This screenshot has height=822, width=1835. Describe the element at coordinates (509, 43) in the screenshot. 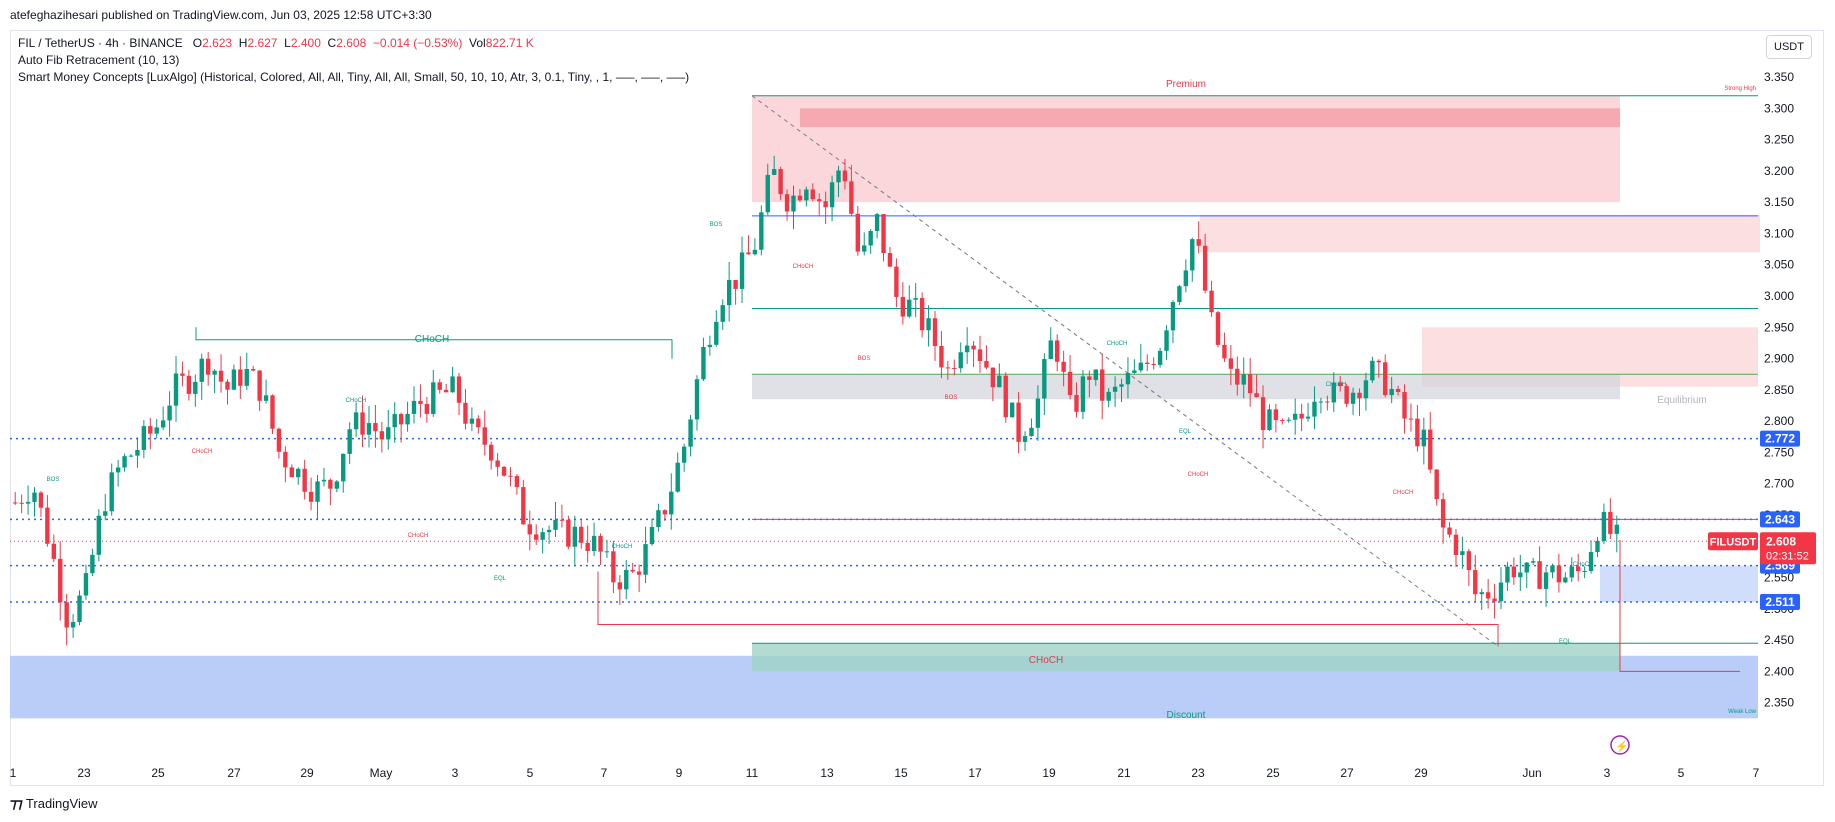

I see `volume-value: 822.71 K` at that location.